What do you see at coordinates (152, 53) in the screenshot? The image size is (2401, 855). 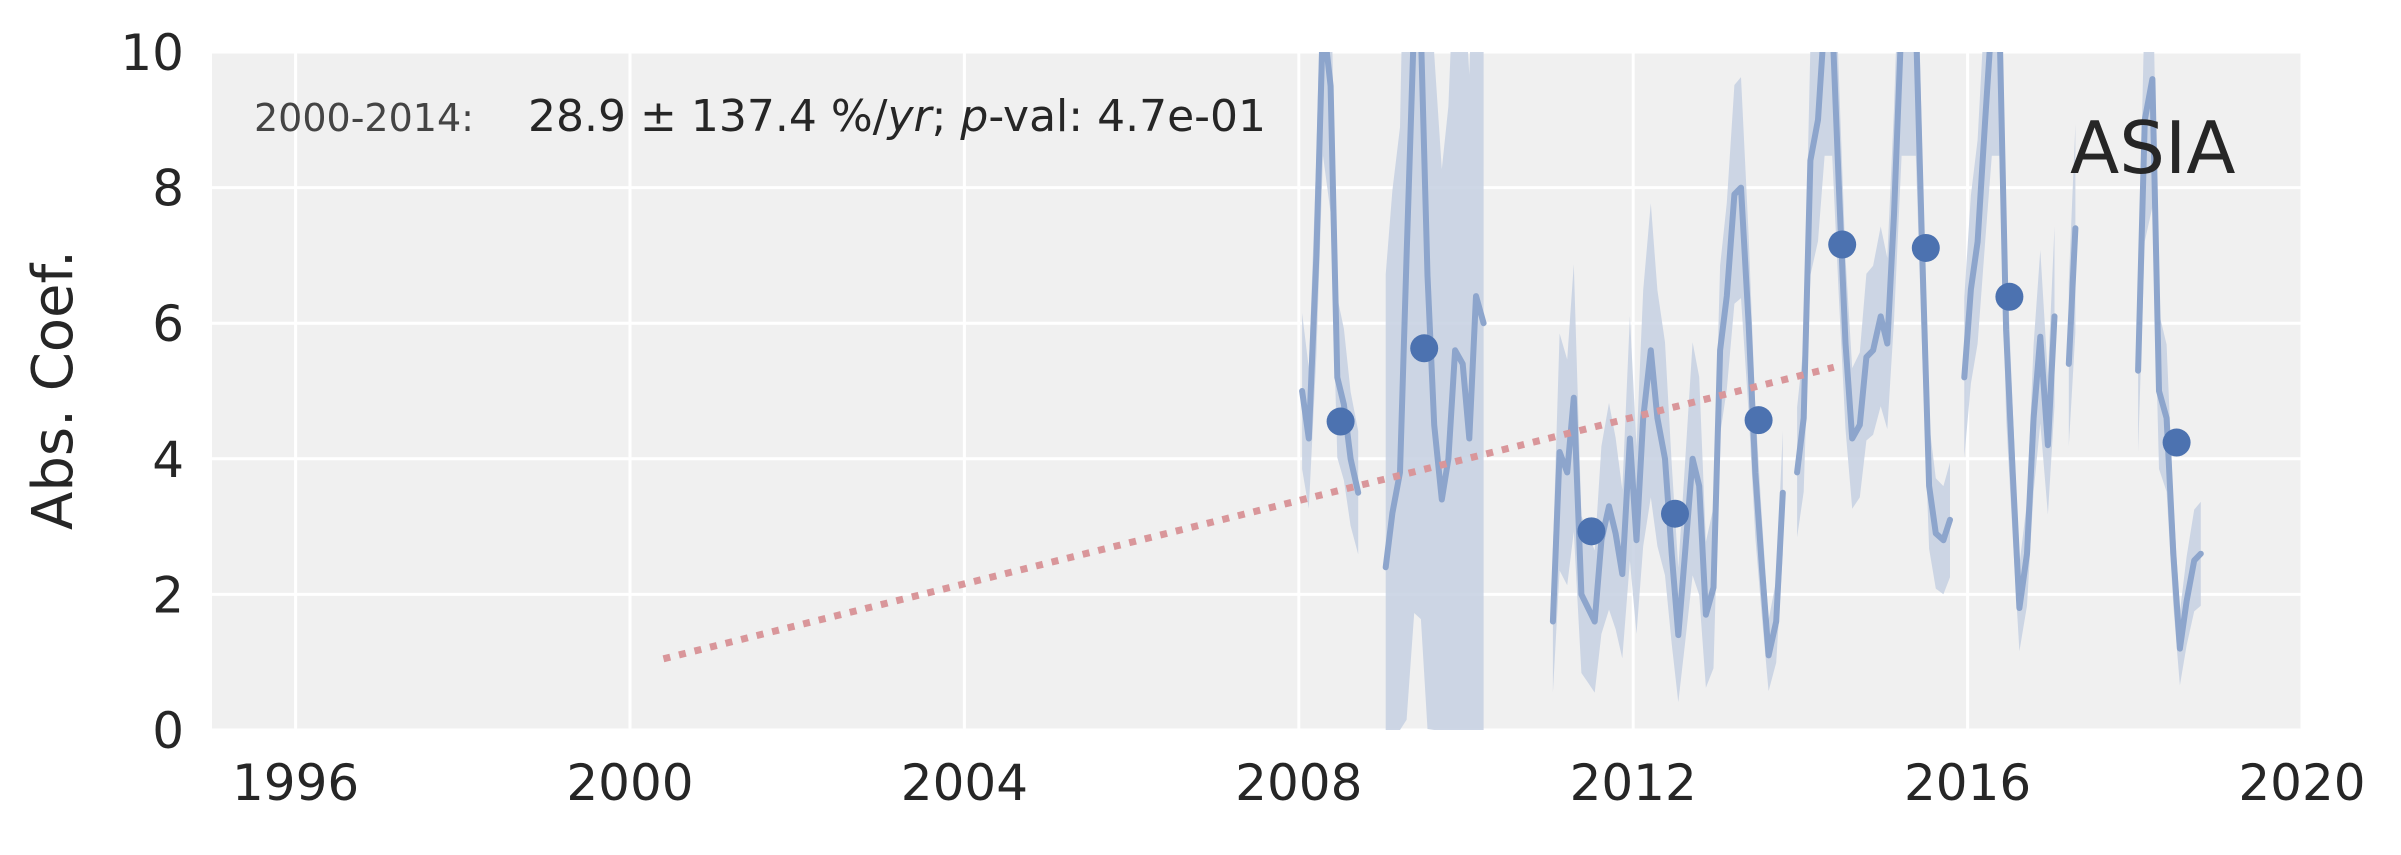 I see `y-tick-label: 10` at bounding box center [152, 53].